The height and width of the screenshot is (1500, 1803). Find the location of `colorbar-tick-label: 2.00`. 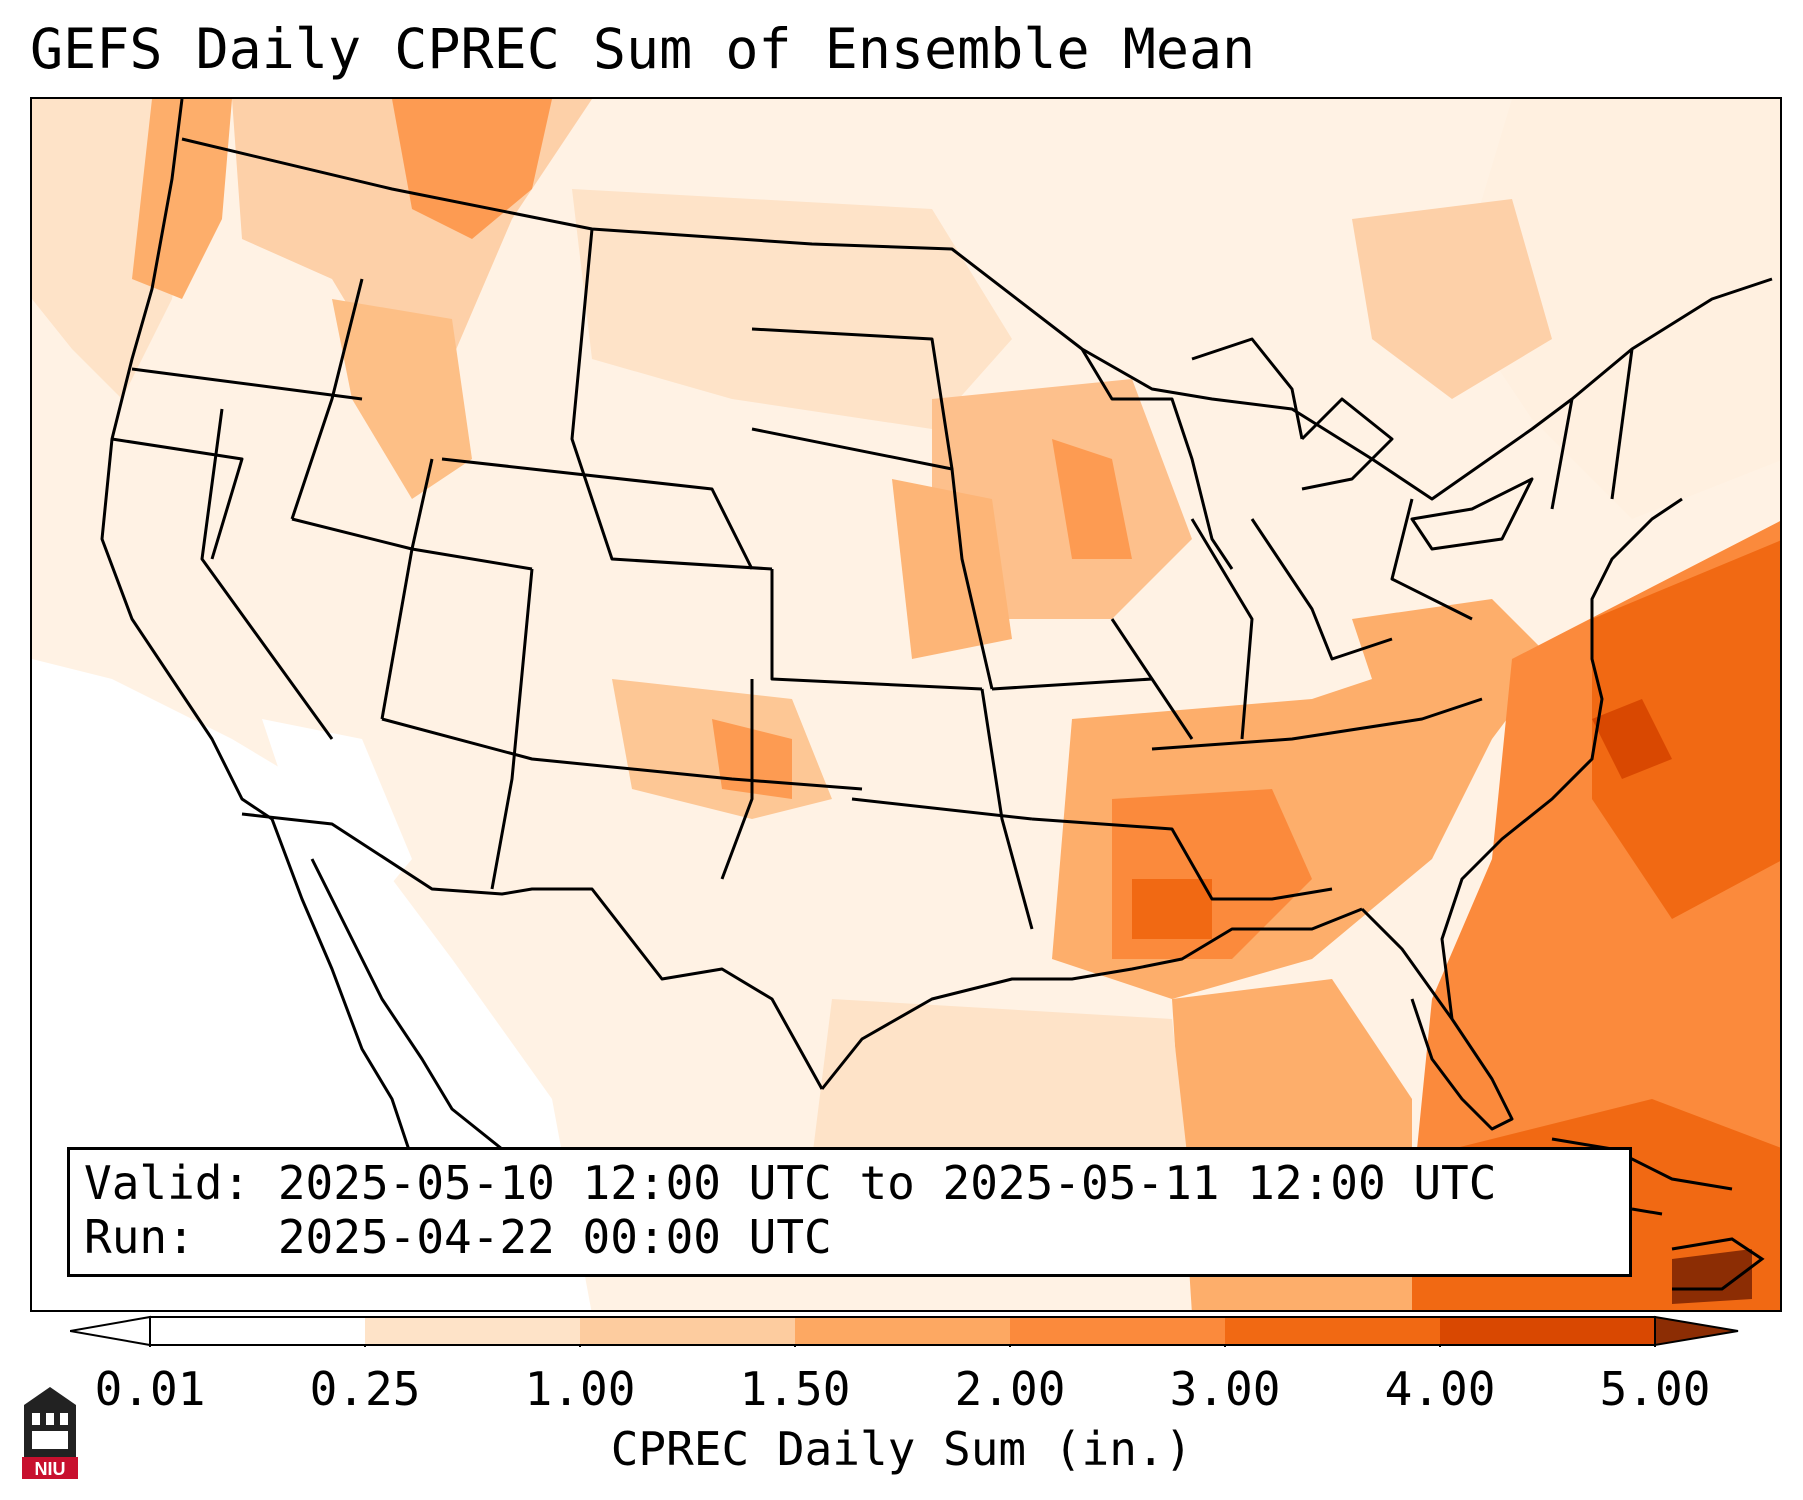

colorbar-tick-label: 2.00 is located at coordinates (1010, 1389).